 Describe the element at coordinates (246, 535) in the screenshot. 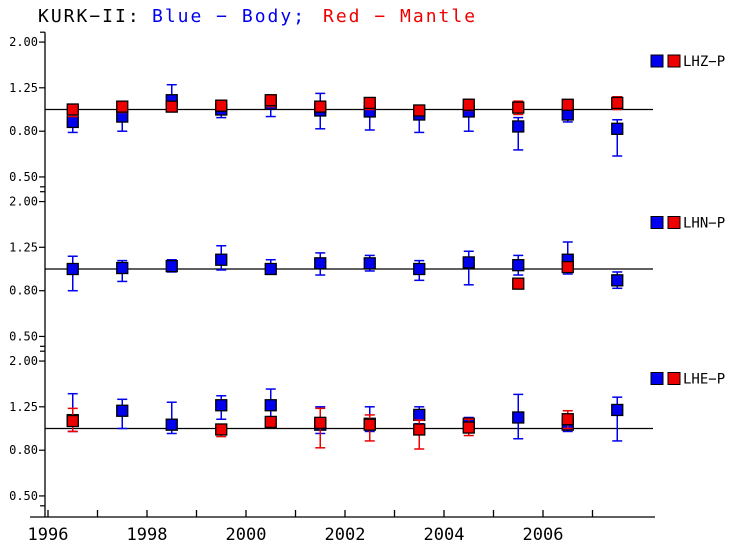

I see `x-axis-label: 2000` at that location.